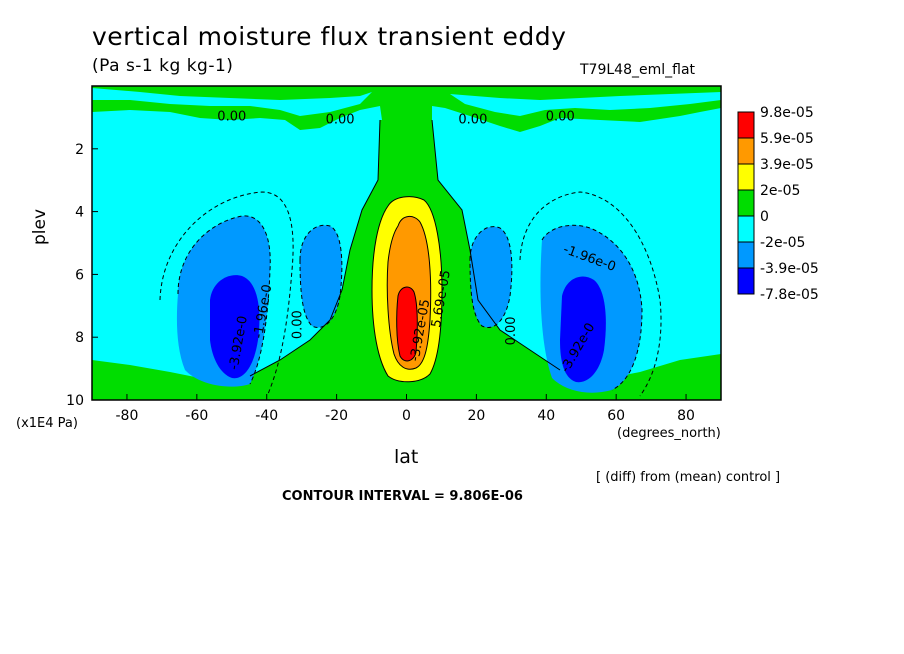 The height and width of the screenshot is (654, 904). What do you see at coordinates (686, 416) in the screenshot?
I see `x-tick-label: 80` at bounding box center [686, 416].